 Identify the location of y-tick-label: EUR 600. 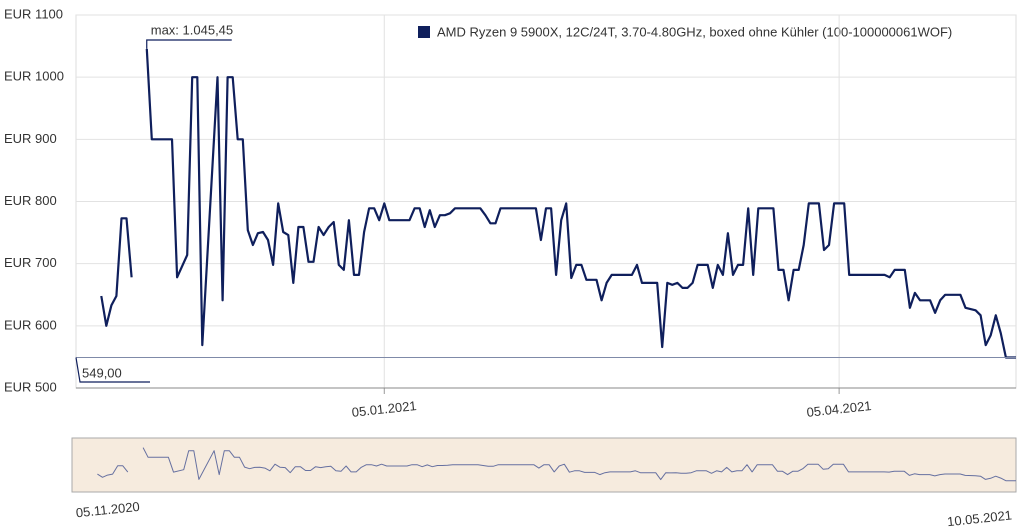
(30, 324).